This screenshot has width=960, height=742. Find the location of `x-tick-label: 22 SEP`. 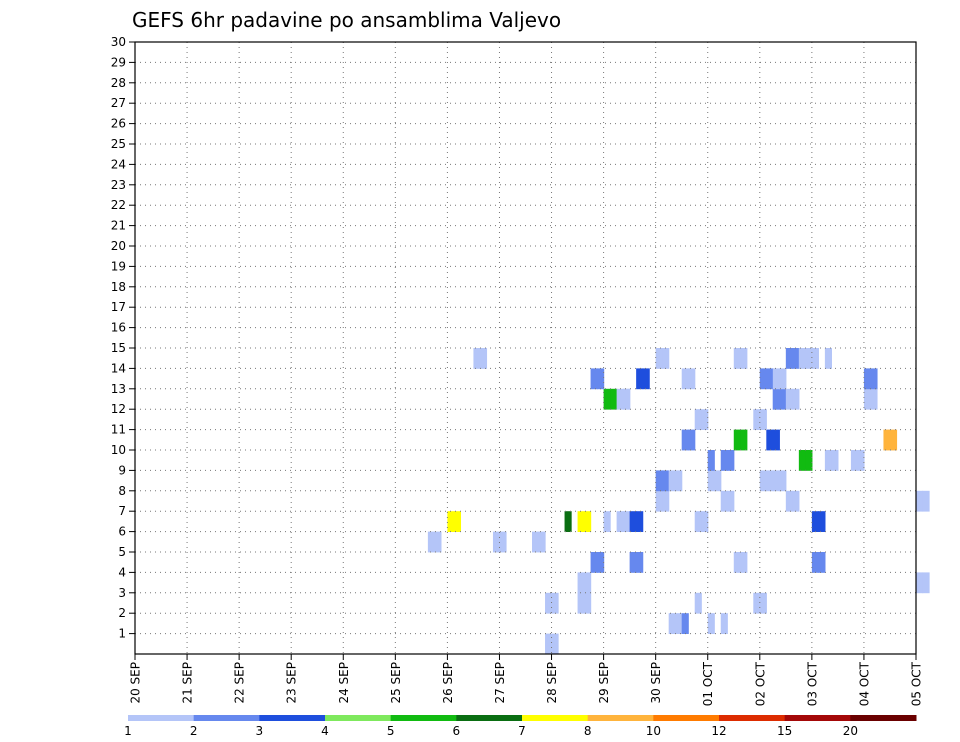

x-tick-label: 22 SEP is located at coordinates (240, 683).